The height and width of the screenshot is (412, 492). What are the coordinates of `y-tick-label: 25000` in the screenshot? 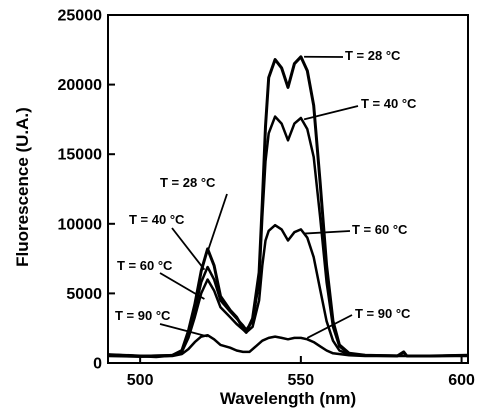 It's located at (80, 16).